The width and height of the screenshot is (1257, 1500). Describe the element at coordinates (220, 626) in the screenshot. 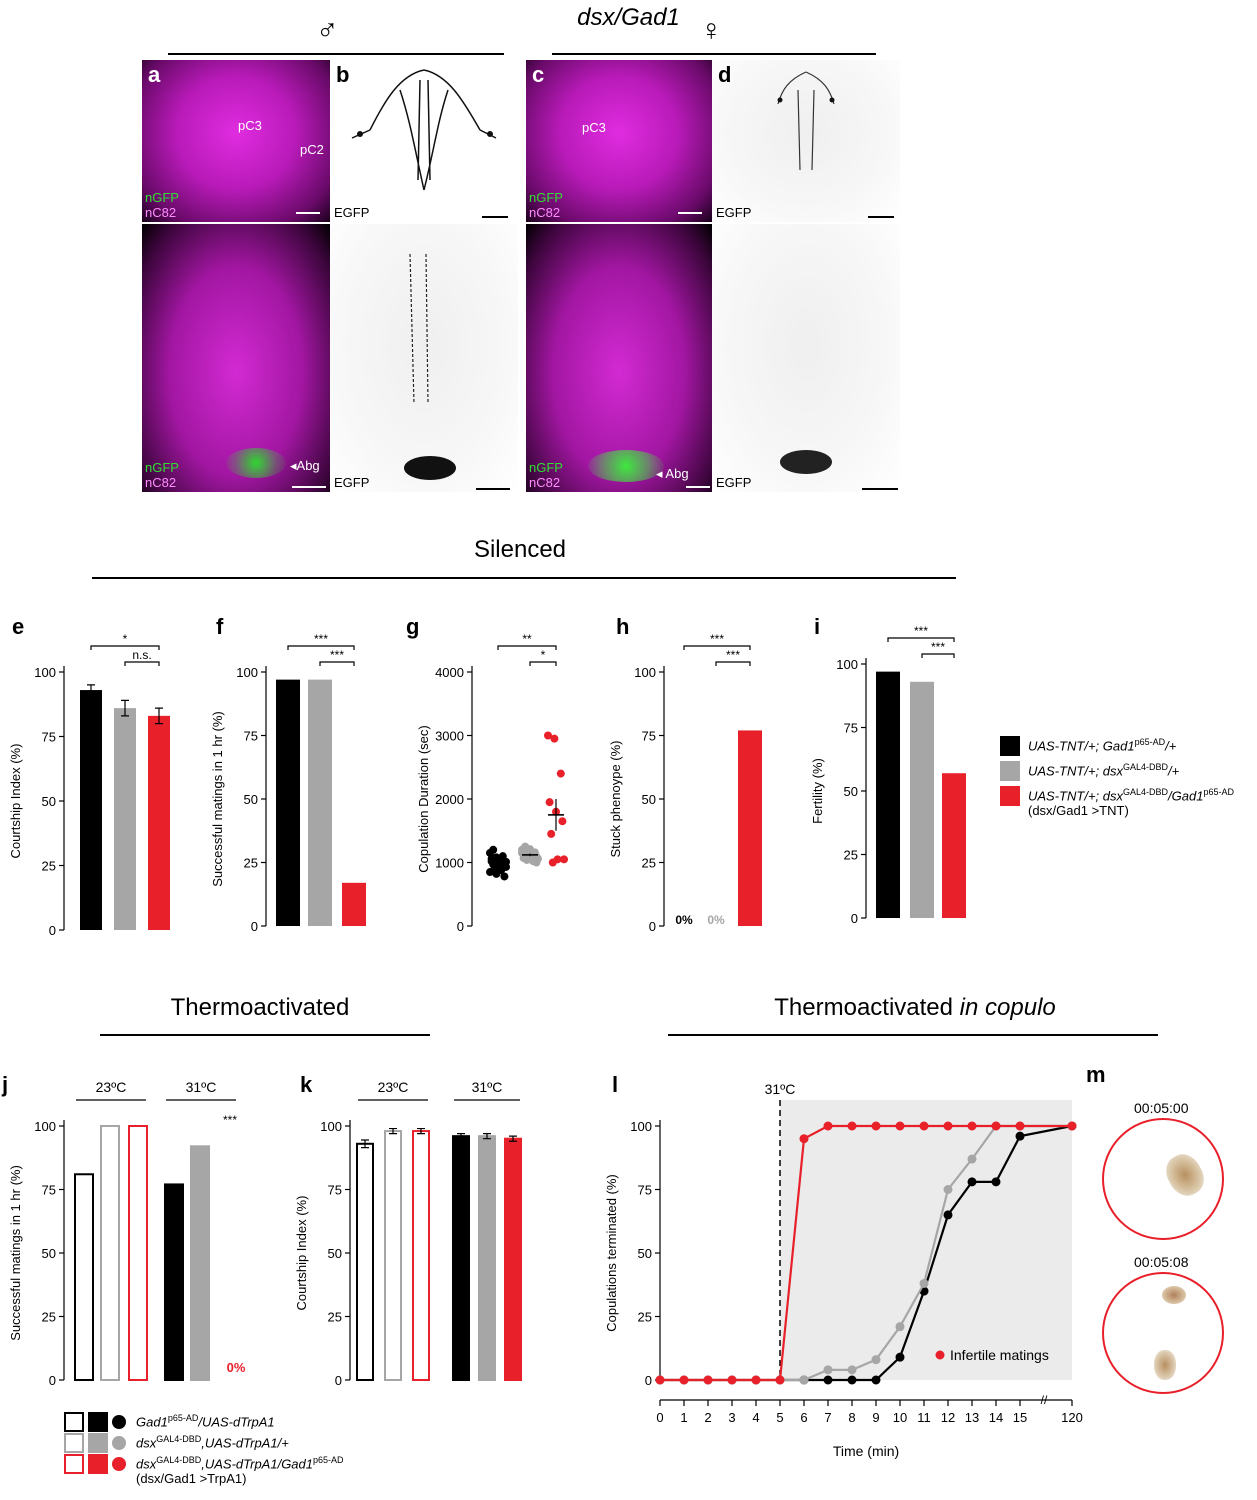

I see `panel-letter-f: f` at that location.